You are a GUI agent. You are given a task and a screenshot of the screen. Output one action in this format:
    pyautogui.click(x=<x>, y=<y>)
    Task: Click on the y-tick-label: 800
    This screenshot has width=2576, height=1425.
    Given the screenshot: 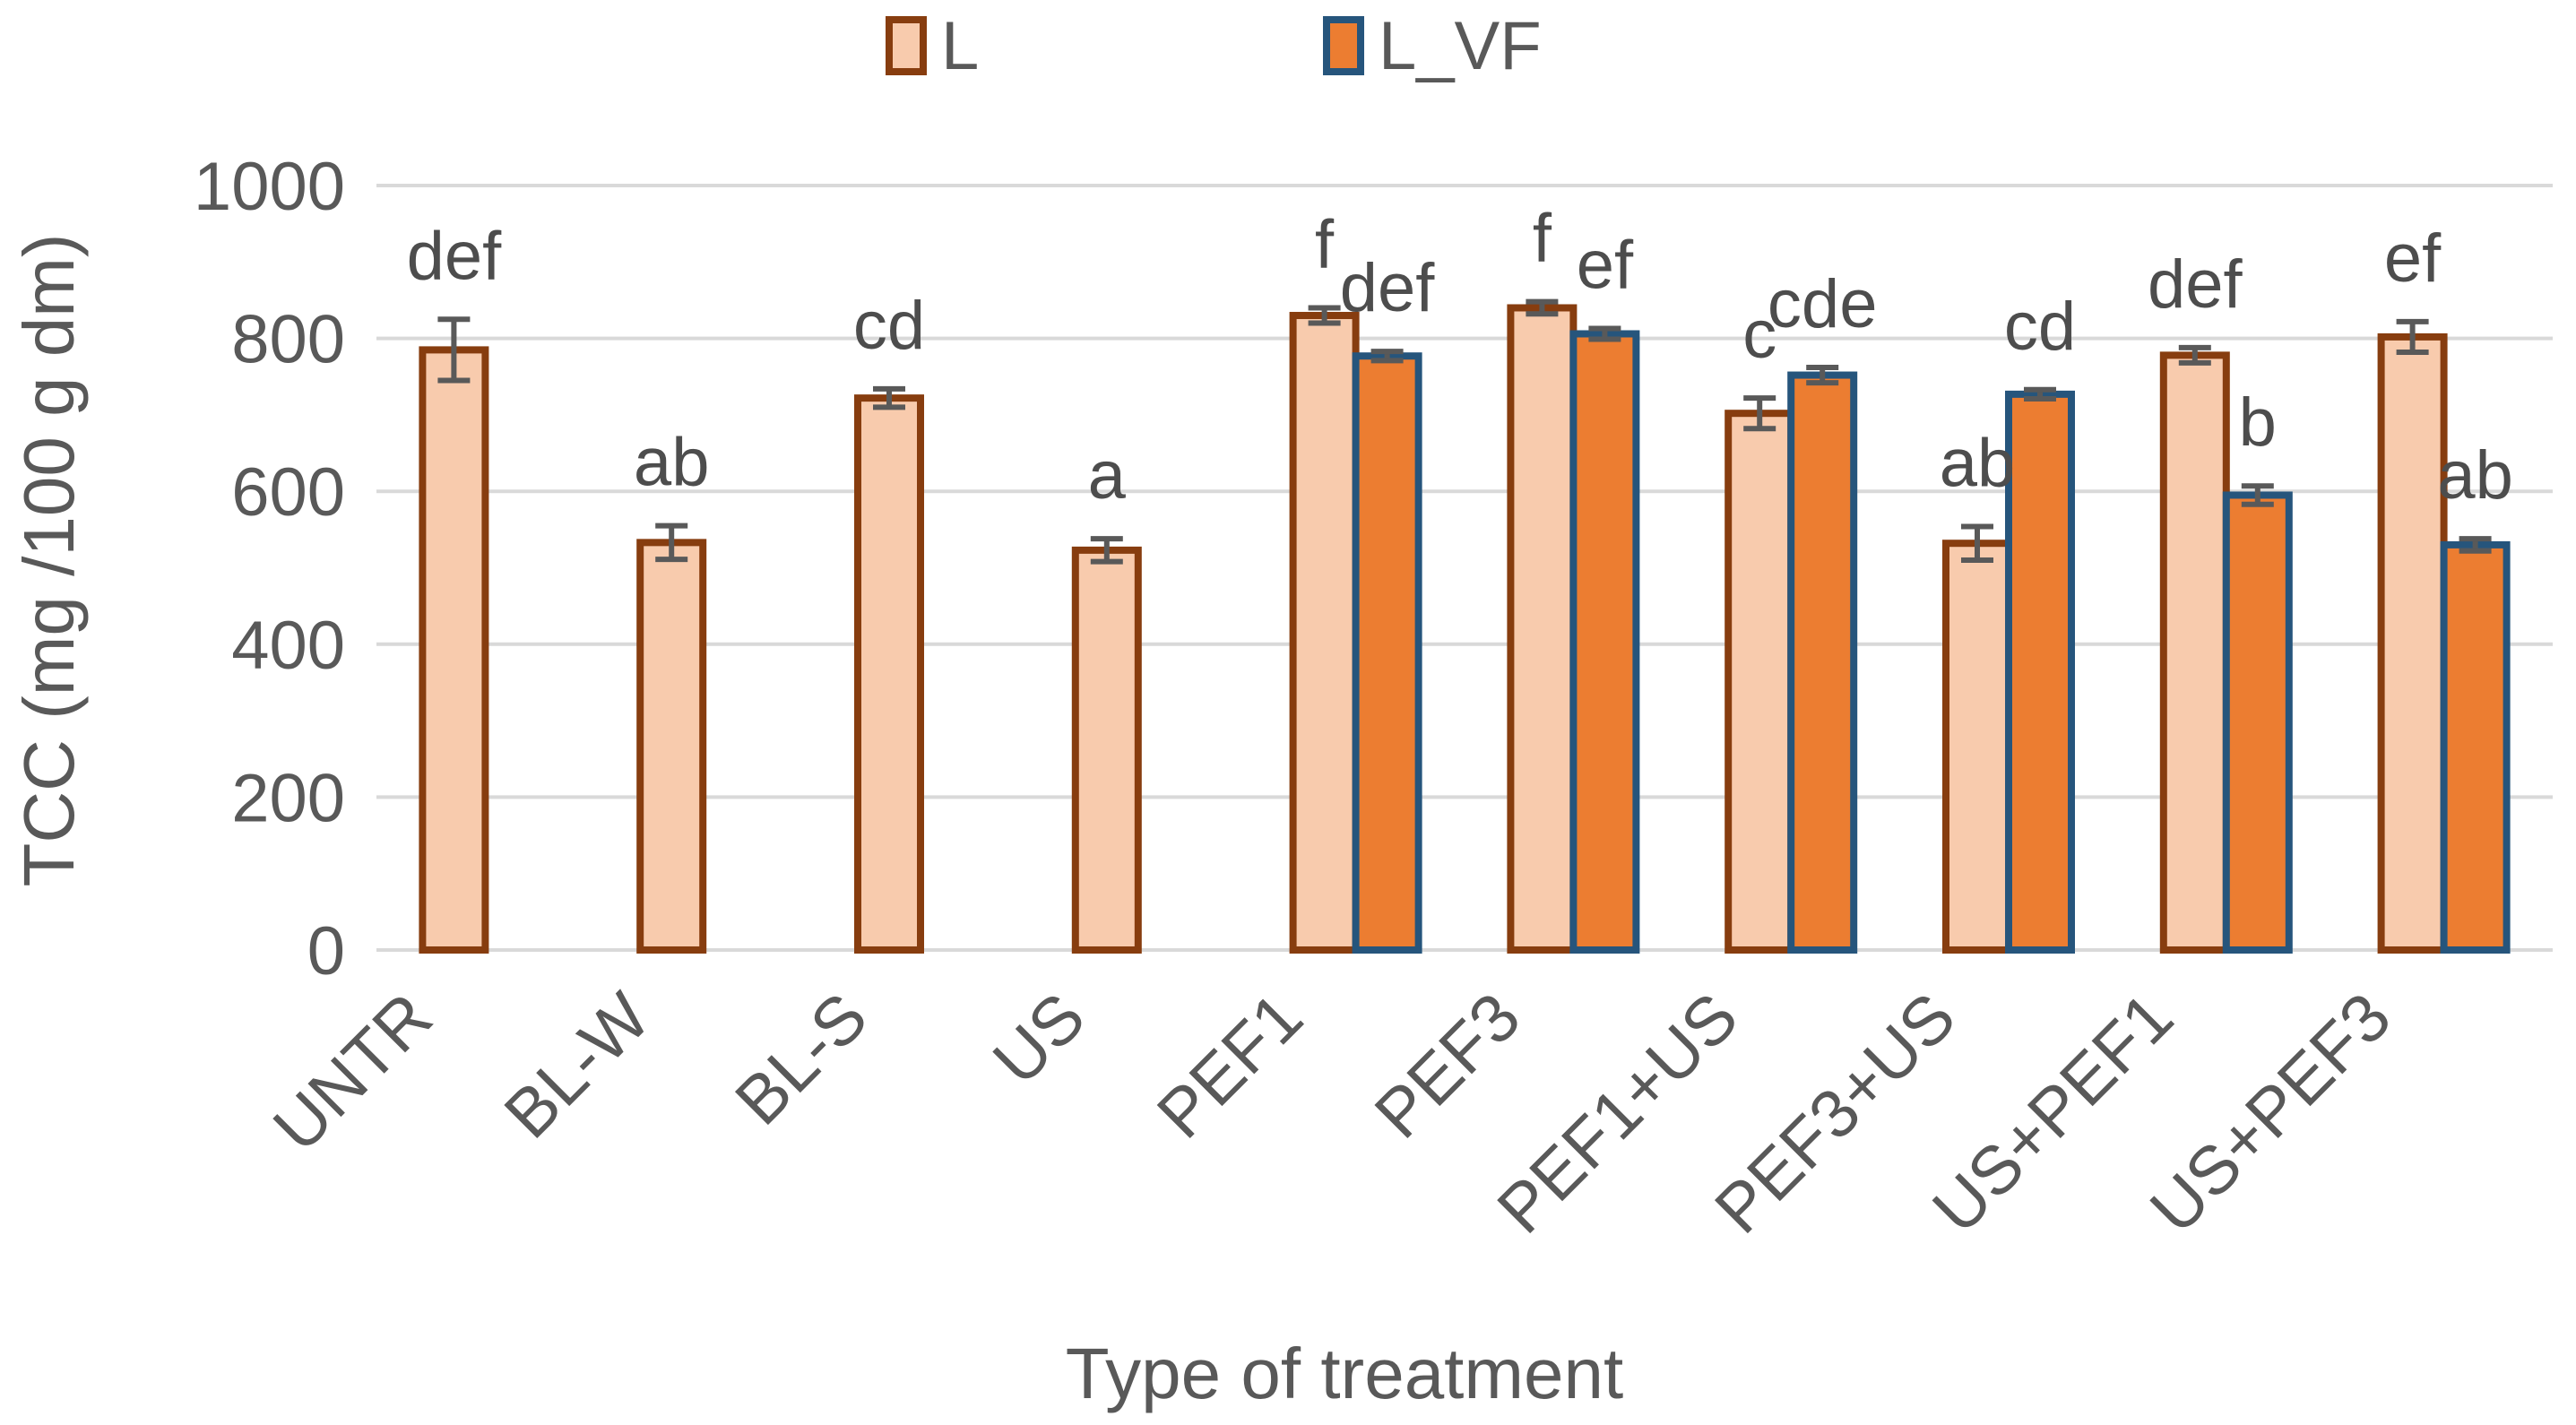 What is the action you would take?
    pyautogui.click(x=288, y=340)
    